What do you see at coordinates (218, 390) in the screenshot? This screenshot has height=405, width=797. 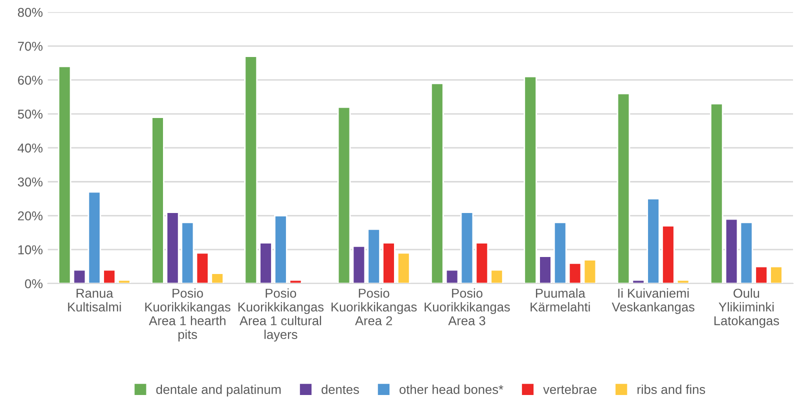 I see `legend-label: dentale and palatinum` at bounding box center [218, 390].